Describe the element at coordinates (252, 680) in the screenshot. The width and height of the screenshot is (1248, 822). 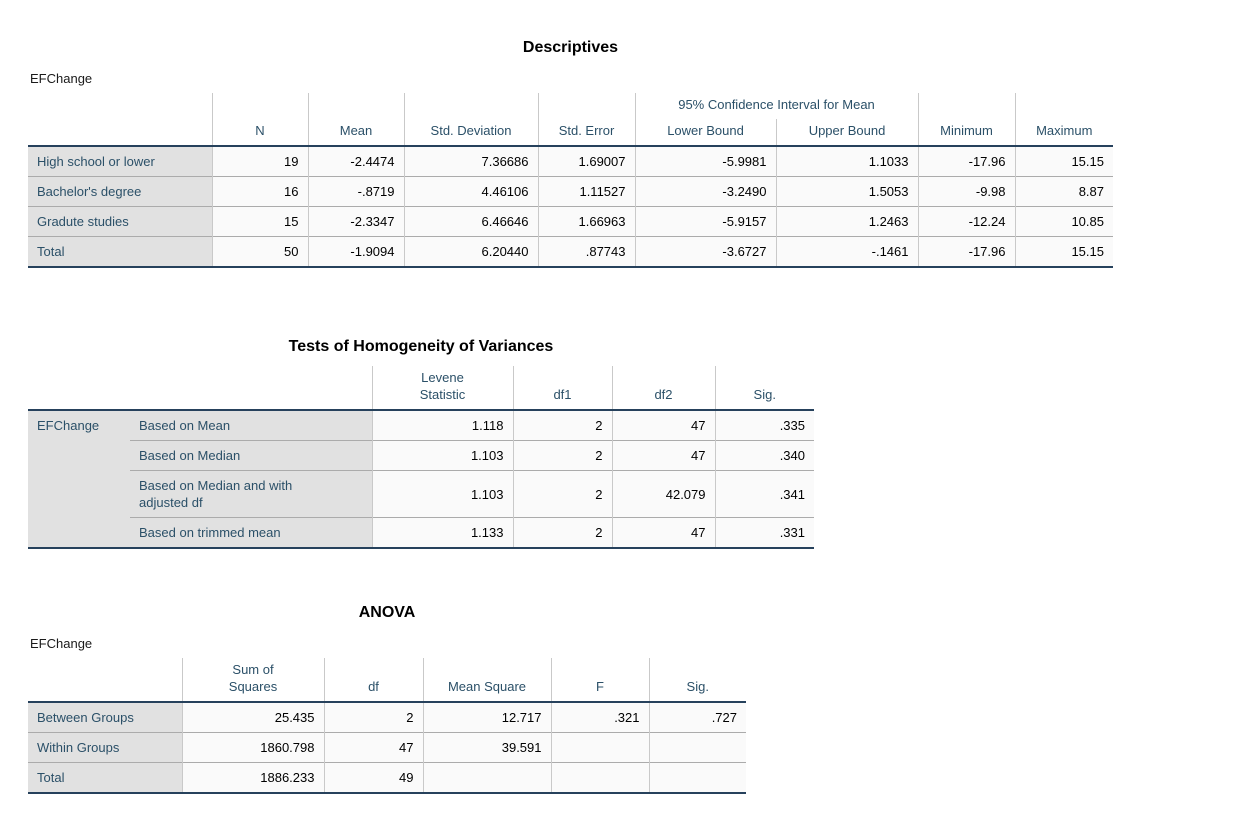
I see `column-header-sum-of-squares: Sum of Squares` at that location.